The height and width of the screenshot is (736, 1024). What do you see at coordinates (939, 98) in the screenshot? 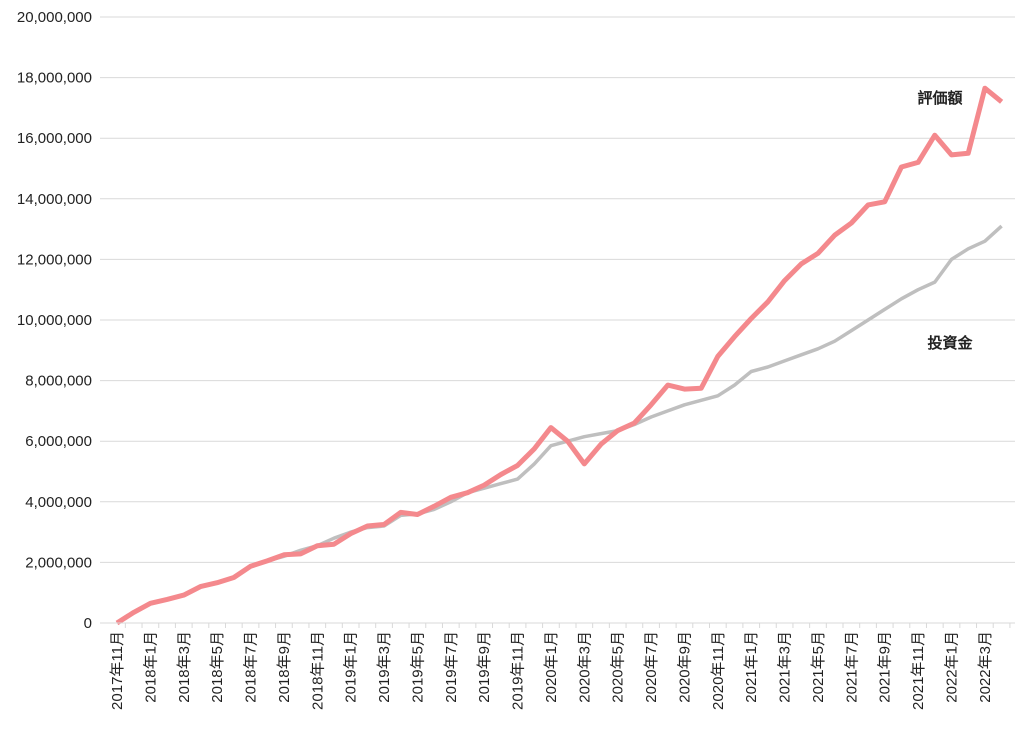
I see `series-label: 評価額` at bounding box center [939, 98].